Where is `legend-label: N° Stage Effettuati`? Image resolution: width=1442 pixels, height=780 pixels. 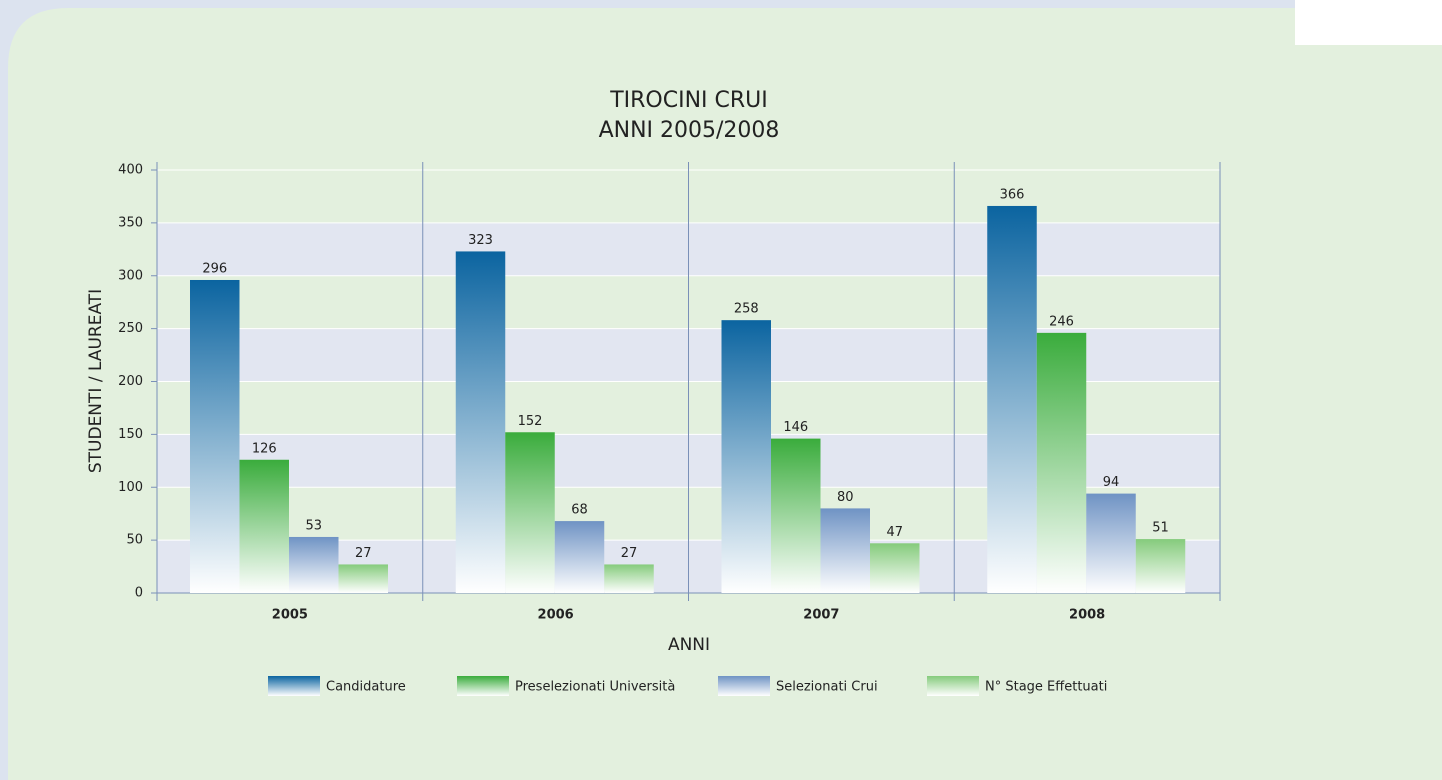 legend-label: N° Stage Effettuati is located at coordinates (1046, 687).